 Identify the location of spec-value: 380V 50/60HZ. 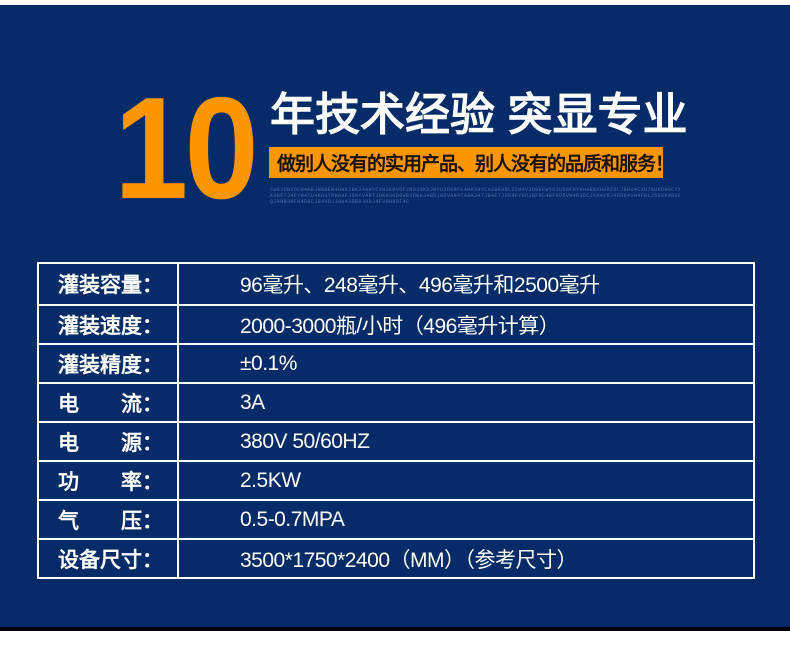
(305, 441).